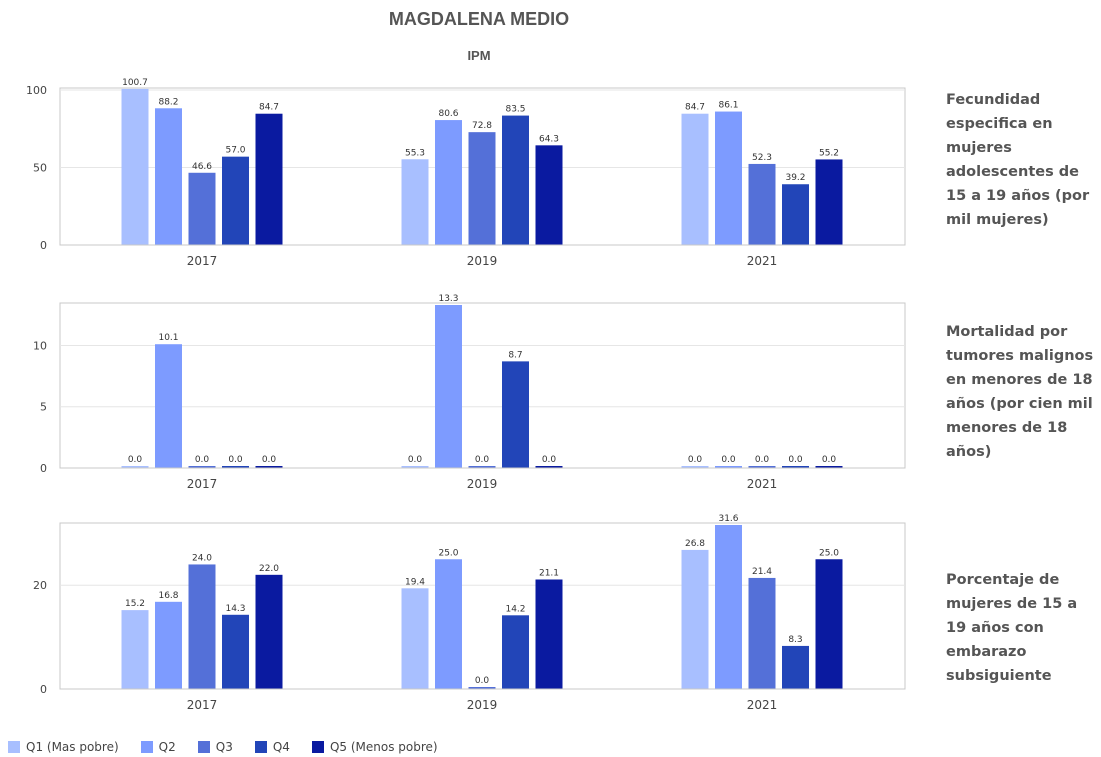 This screenshot has width=1101, height=757. What do you see at coordinates (728, 106) in the screenshot?
I see `bar-value-label: 86.1` at bounding box center [728, 106].